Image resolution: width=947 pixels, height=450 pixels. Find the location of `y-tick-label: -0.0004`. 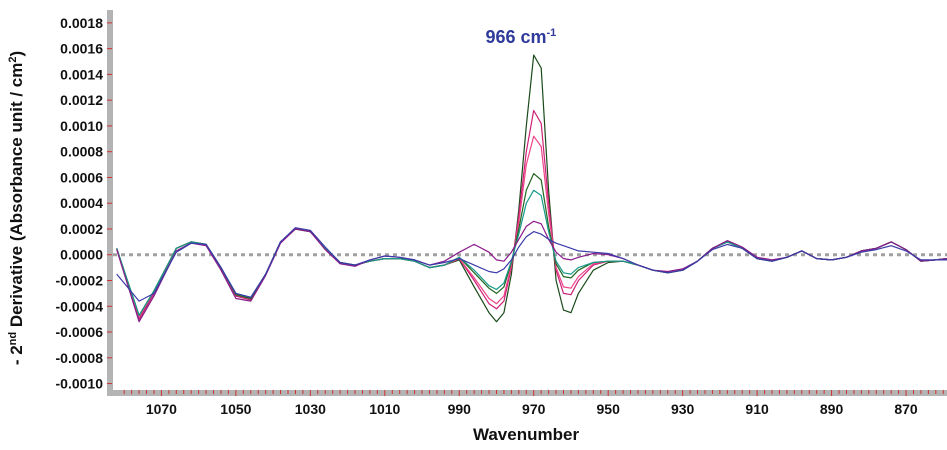

y-tick-label: -0.0004 is located at coordinates (80, 306).